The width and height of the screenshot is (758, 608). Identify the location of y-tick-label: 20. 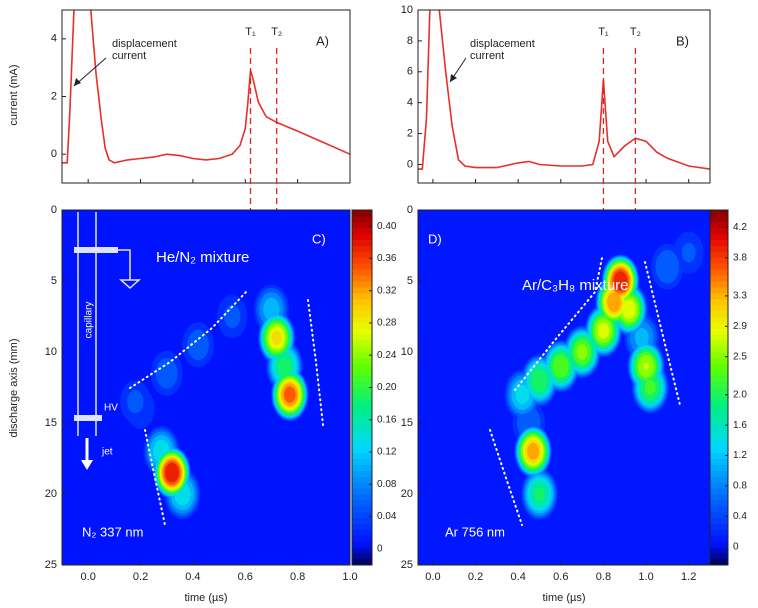
(407, 494).